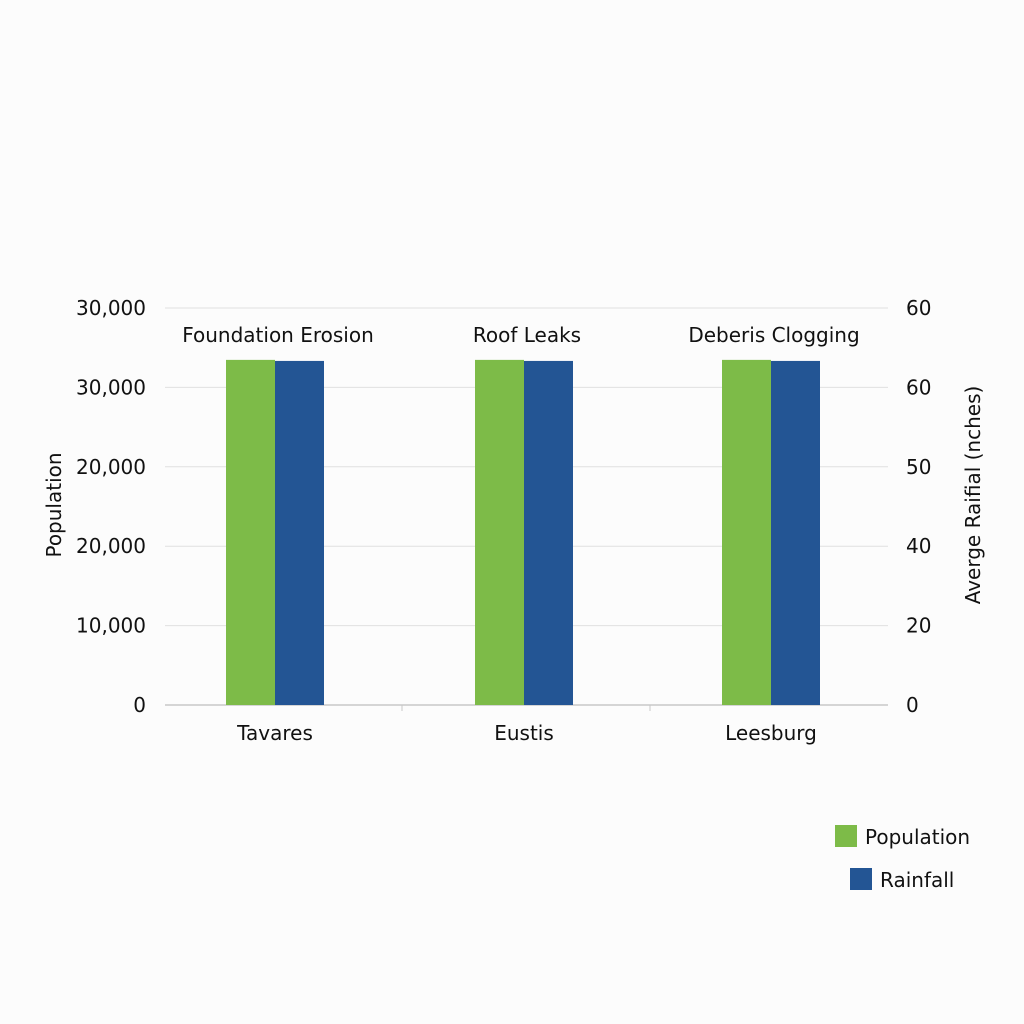  What do you see at coordinates (278, 335) in the screenshot?
I see `group-label: Foundation Erosion` at bounding box center [278, 335].